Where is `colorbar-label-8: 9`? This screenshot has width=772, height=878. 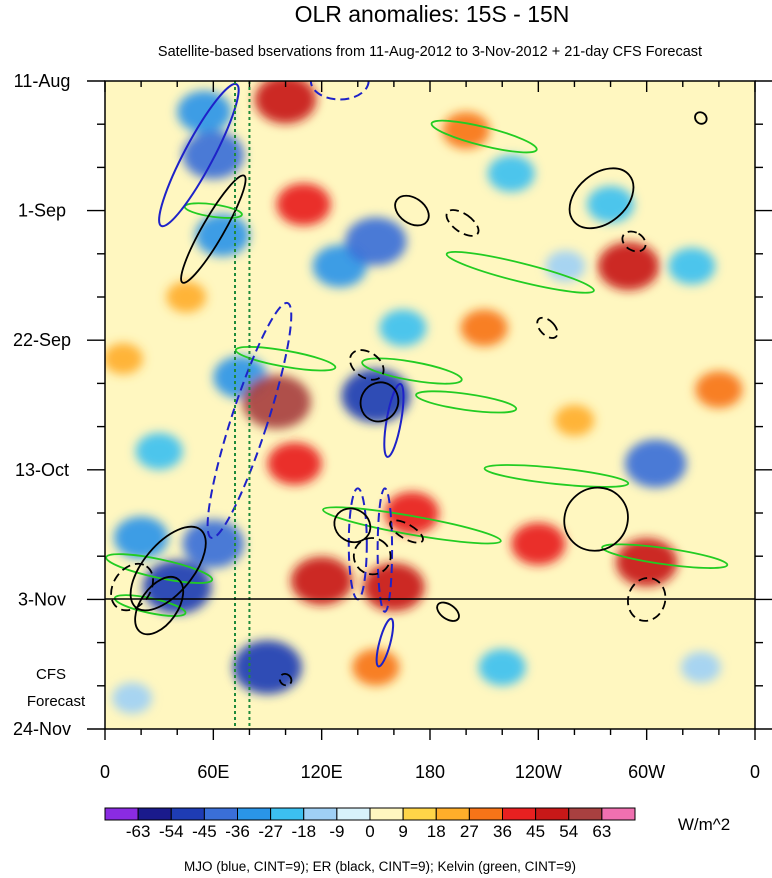
colorbar-label-8: 9 is located at coordinates (402, 831).